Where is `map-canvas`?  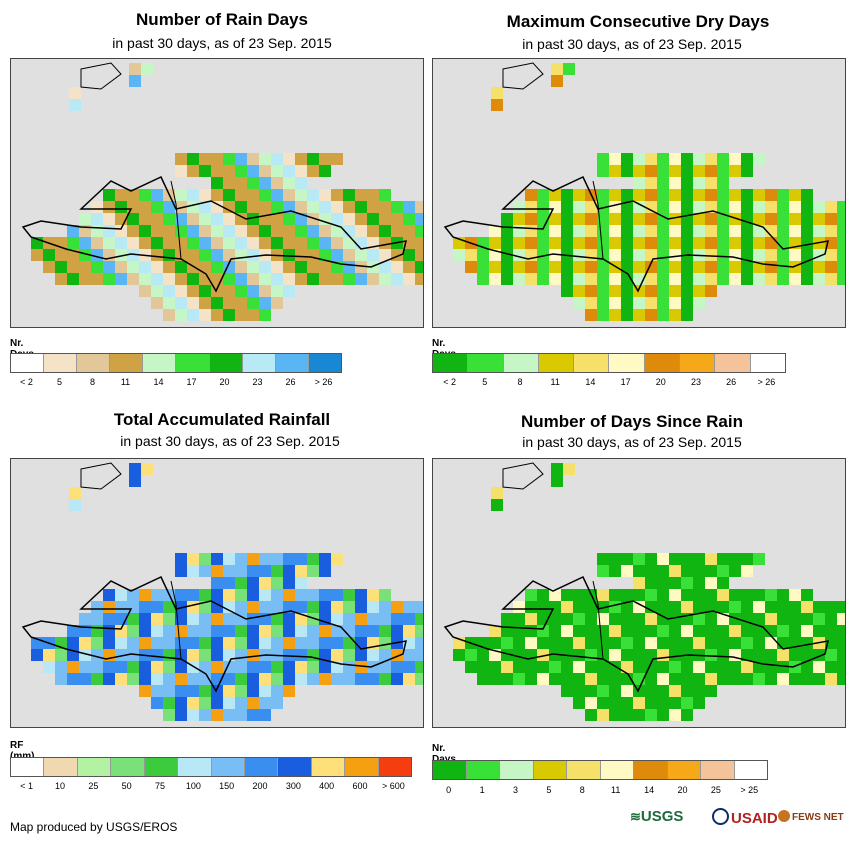
map-canvas is located at coordinates (644, 591).